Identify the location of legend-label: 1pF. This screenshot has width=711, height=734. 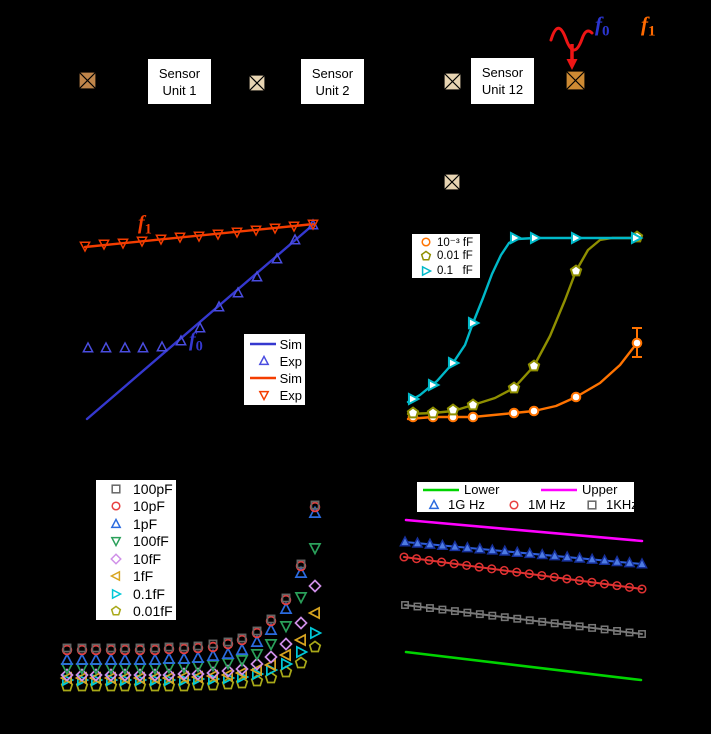
(145, 523).